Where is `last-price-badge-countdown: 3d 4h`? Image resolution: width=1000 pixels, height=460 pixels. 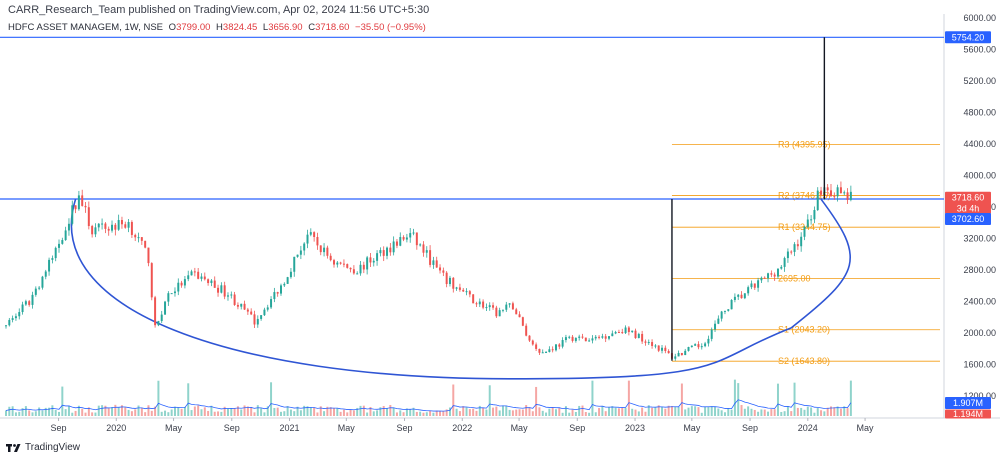
last-price-badge-countdown: 3d 4h is located at coordinates (968, 209).